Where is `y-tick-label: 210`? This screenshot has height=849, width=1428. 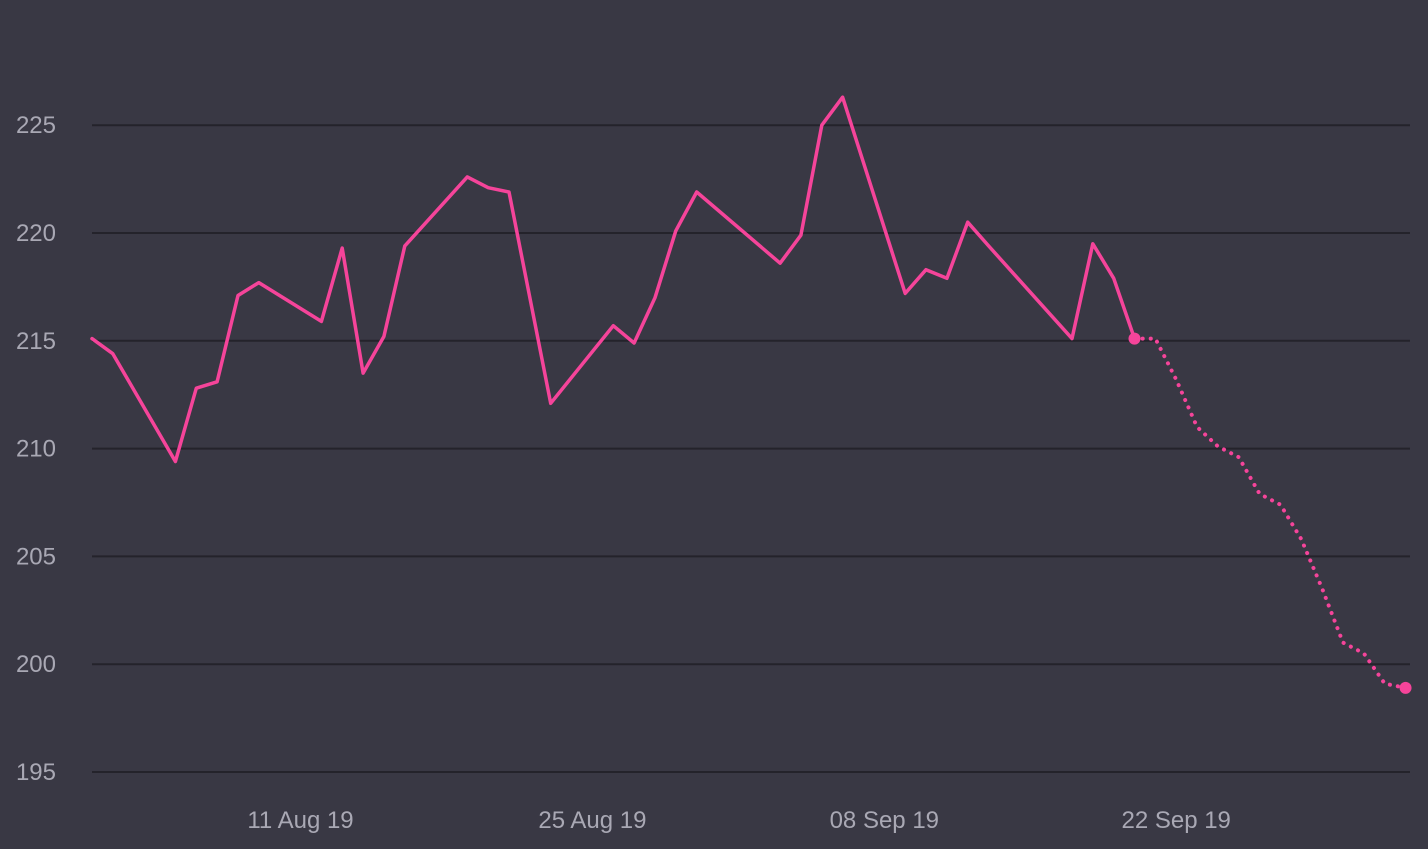
y-tick-label: 210 is located at coordinates (36, 449).